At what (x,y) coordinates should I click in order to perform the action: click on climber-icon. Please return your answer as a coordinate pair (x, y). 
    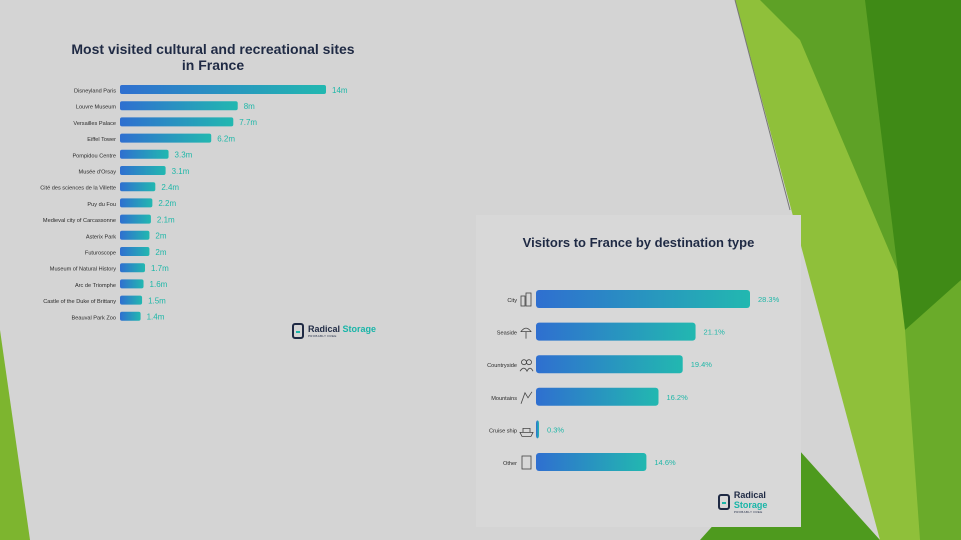
    Looking at the image, I should click on (526, 397).